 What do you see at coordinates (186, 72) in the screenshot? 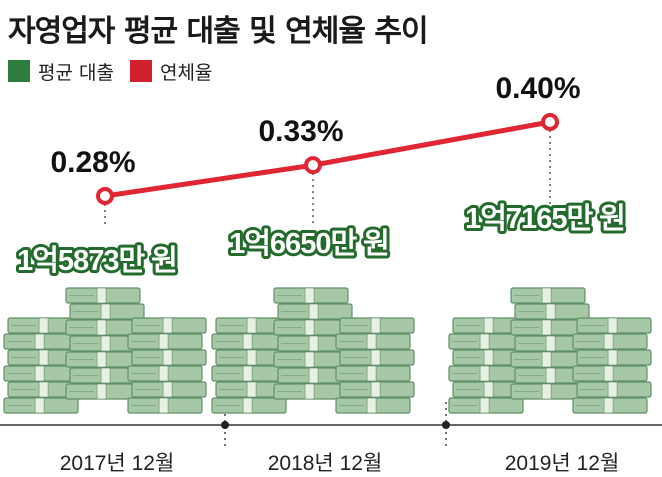
I see `legend-label-delinquency: 연체율` at bounding box center [186, 72].